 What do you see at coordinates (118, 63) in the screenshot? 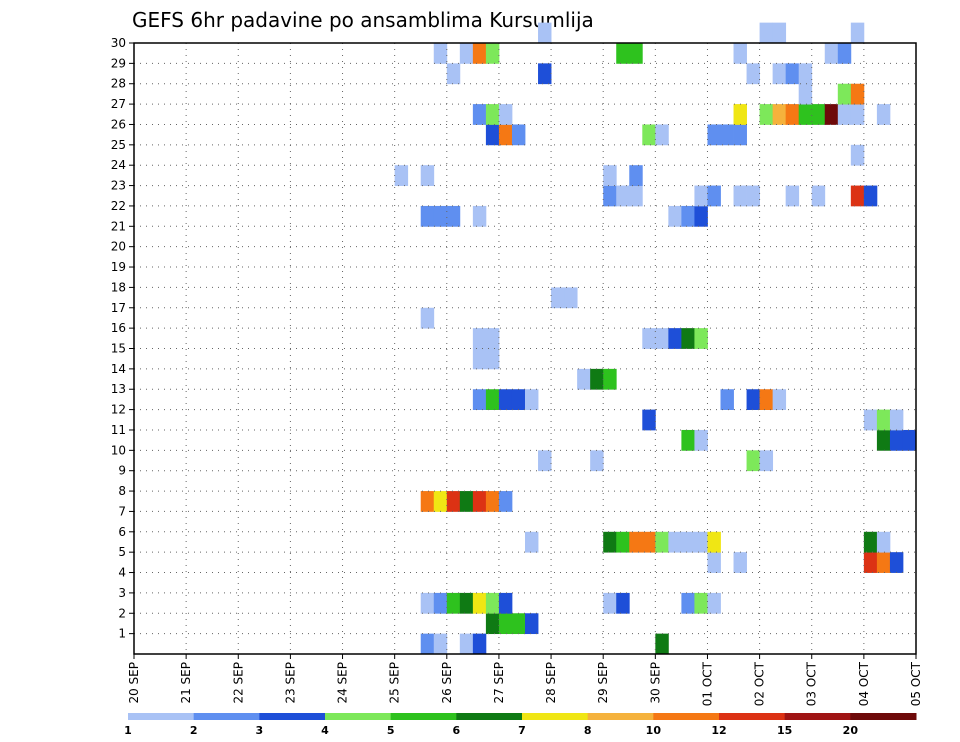
I see `y-tick-label: 29` at bounding box center [118, 63].